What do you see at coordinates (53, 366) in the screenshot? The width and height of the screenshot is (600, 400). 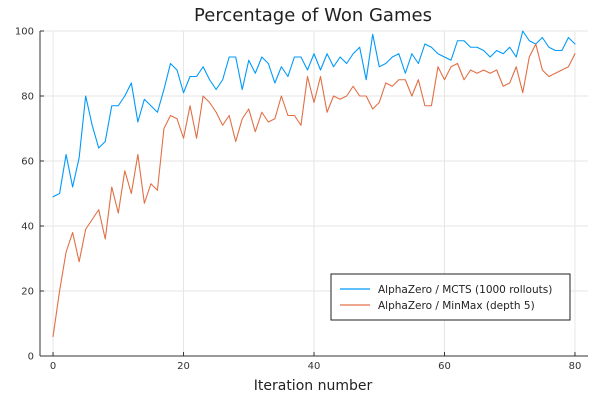 I see `x-tick-label: 0` at bounding box center [53, 366].